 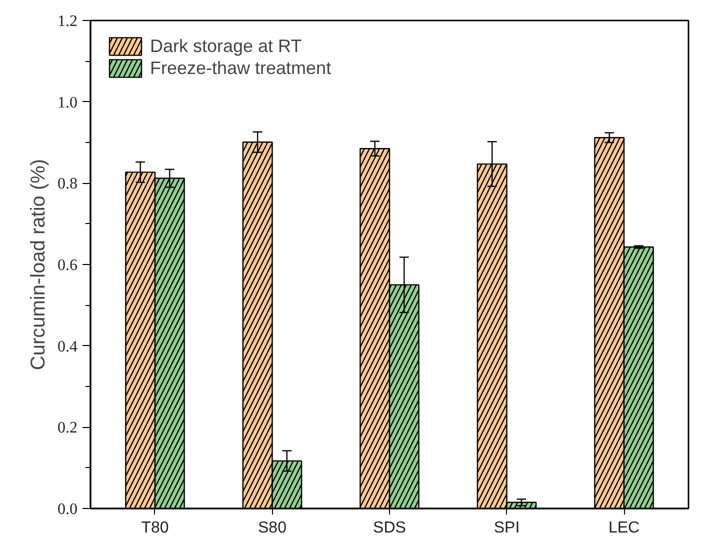 What do you see at coordinates (39, 264) in the screenshot?
I see `y-axis-title: Curcumin-load ratio (%)` at bounding box center [39, 264].